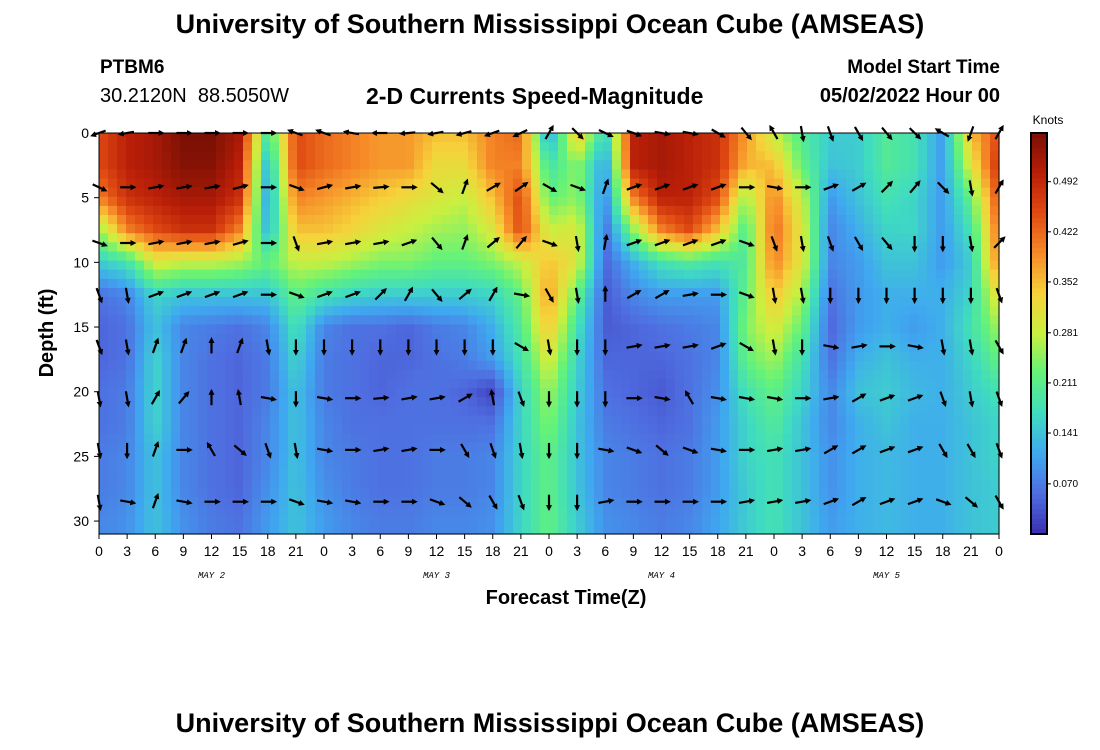 The width and height of the screenshot is (1100, 750). What do you see at coordinates (909, 96) in the screenshot?
I see `model-start-value: 05/02/2022 Hour 00` at bounding box center [909, 96].